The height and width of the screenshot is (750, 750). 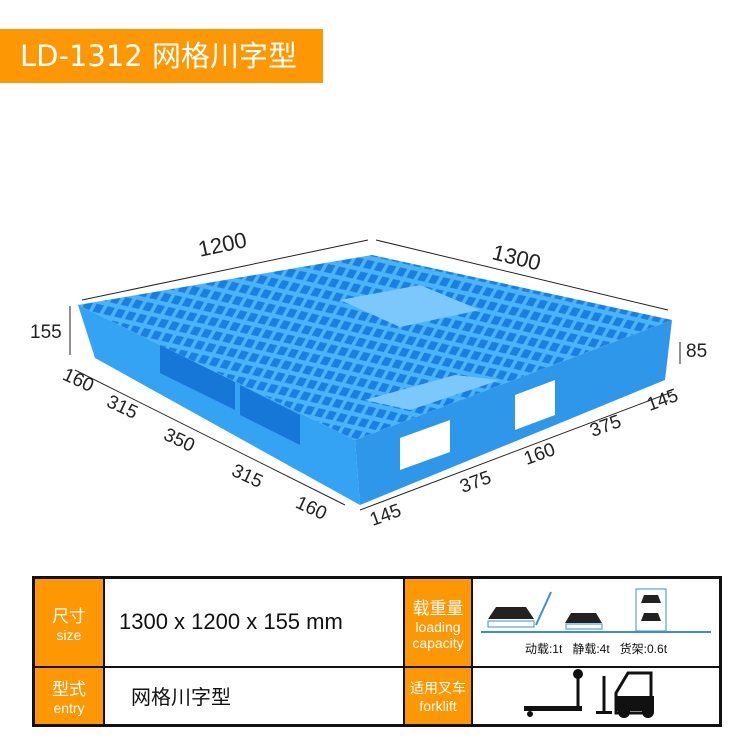 What do you see at coordinates (543, 649) in the screenshot?
I see `dynamic-load: 动载:1t` at bounding box center [543, 649].